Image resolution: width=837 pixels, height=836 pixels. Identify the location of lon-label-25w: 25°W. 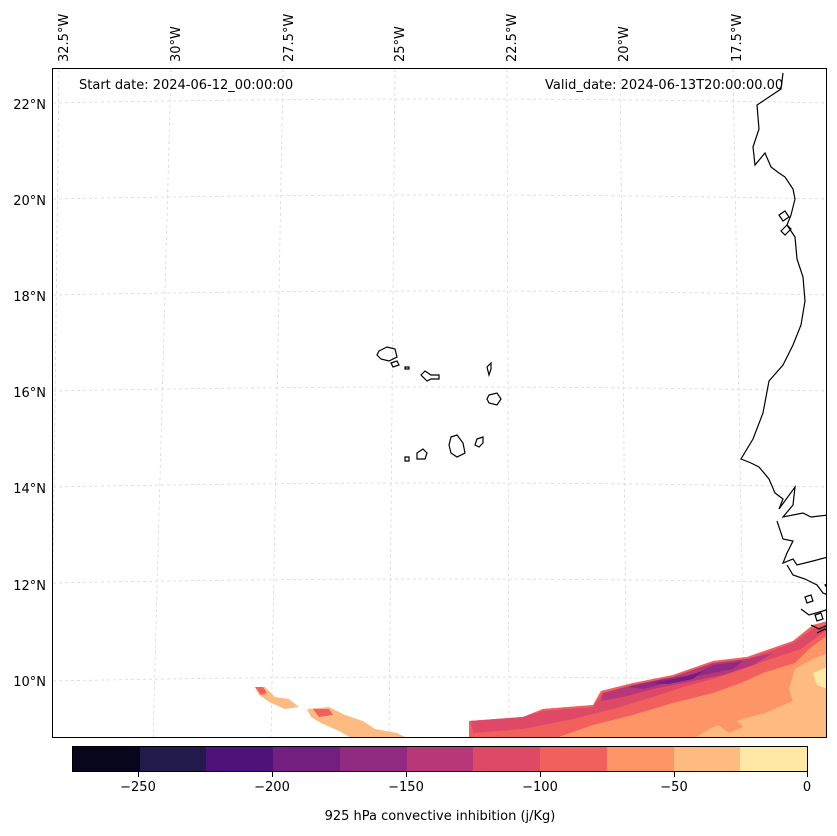
(400, 44).